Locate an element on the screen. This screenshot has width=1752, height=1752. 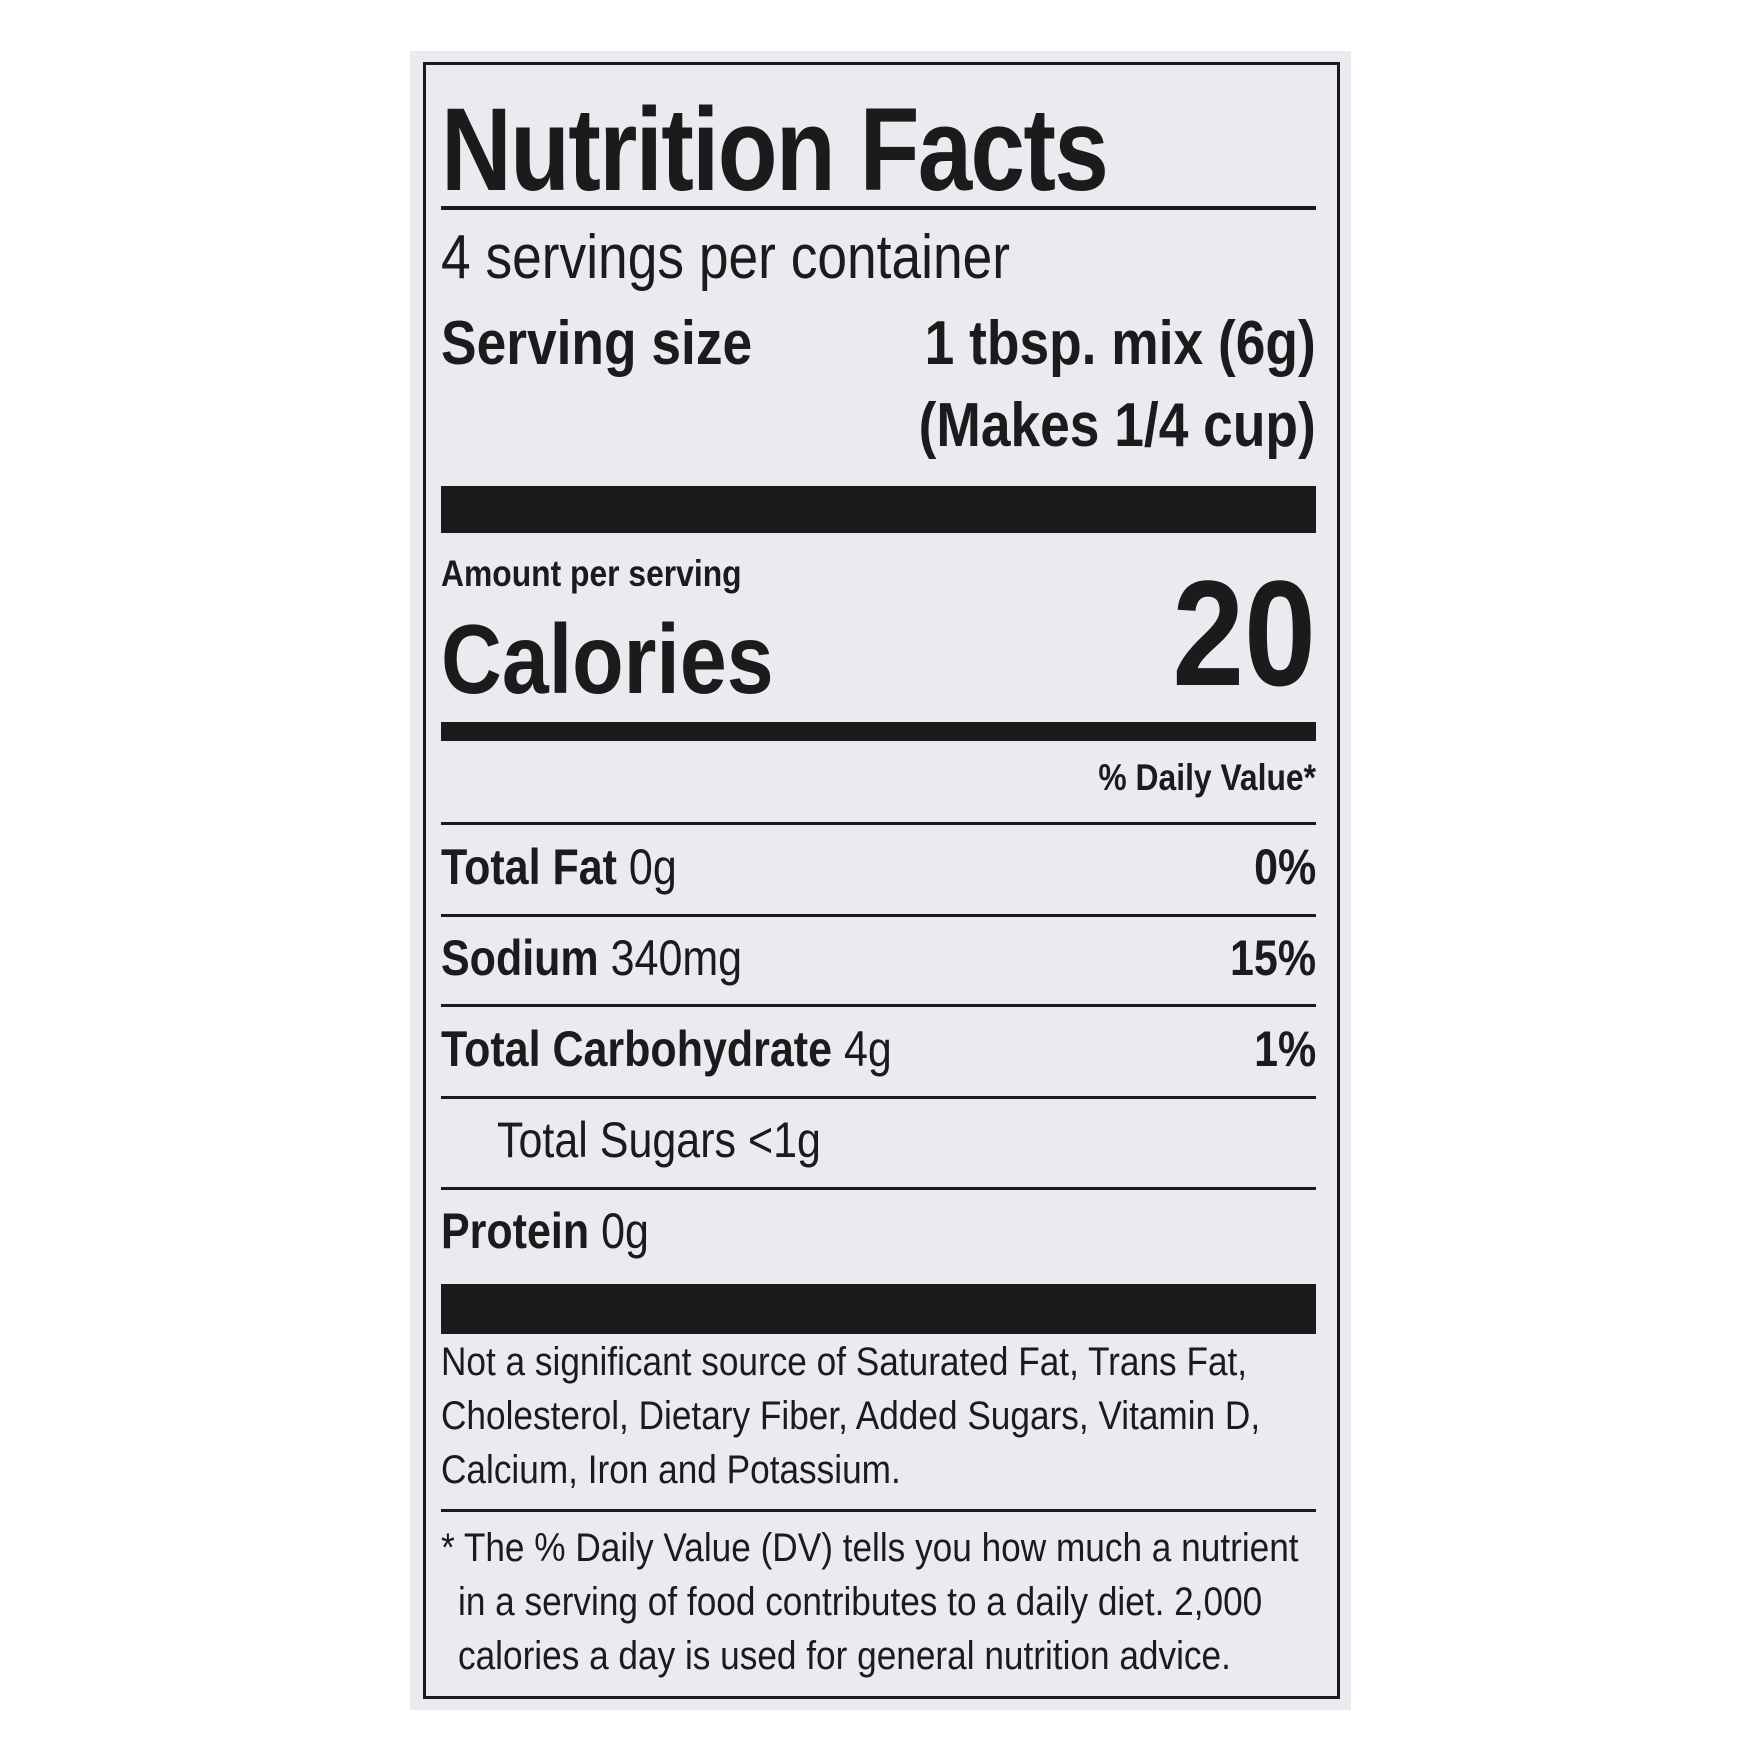
nutrient-row: Sodium 340mg 15% is located at coordinates (878, 958).